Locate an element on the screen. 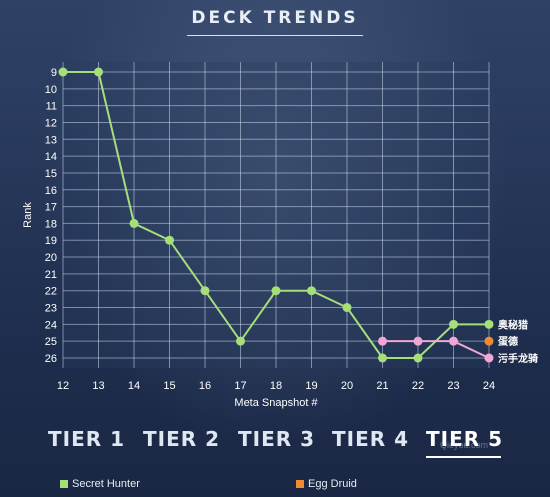  y-tick-label: 20 is located at coordinates (51, 258).